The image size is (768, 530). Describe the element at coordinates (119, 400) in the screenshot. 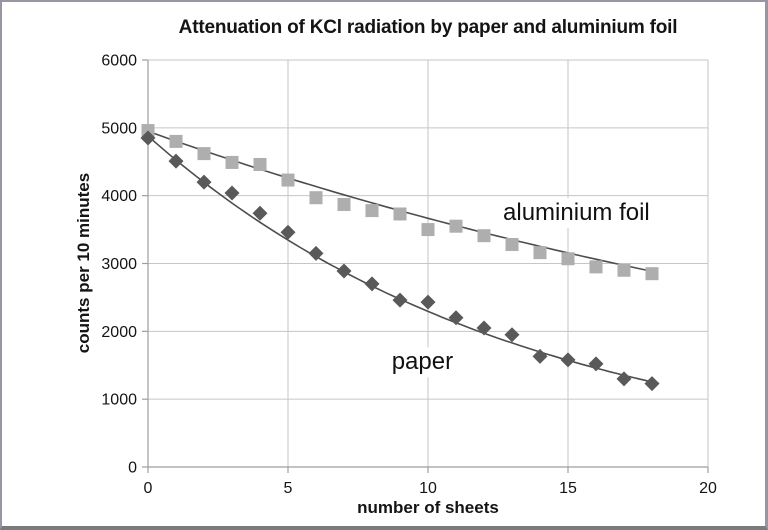

I see `y-tick-label: 1000` at that location.